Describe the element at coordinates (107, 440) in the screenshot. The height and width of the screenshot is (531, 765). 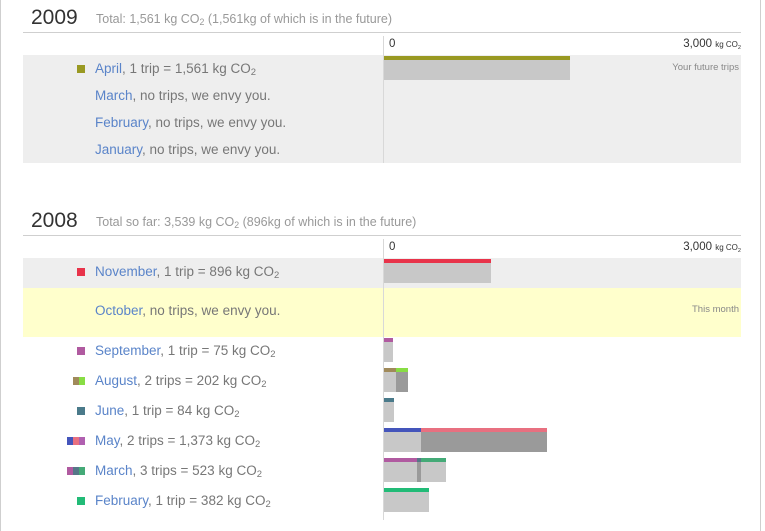
I see `month-link: May` at that location.